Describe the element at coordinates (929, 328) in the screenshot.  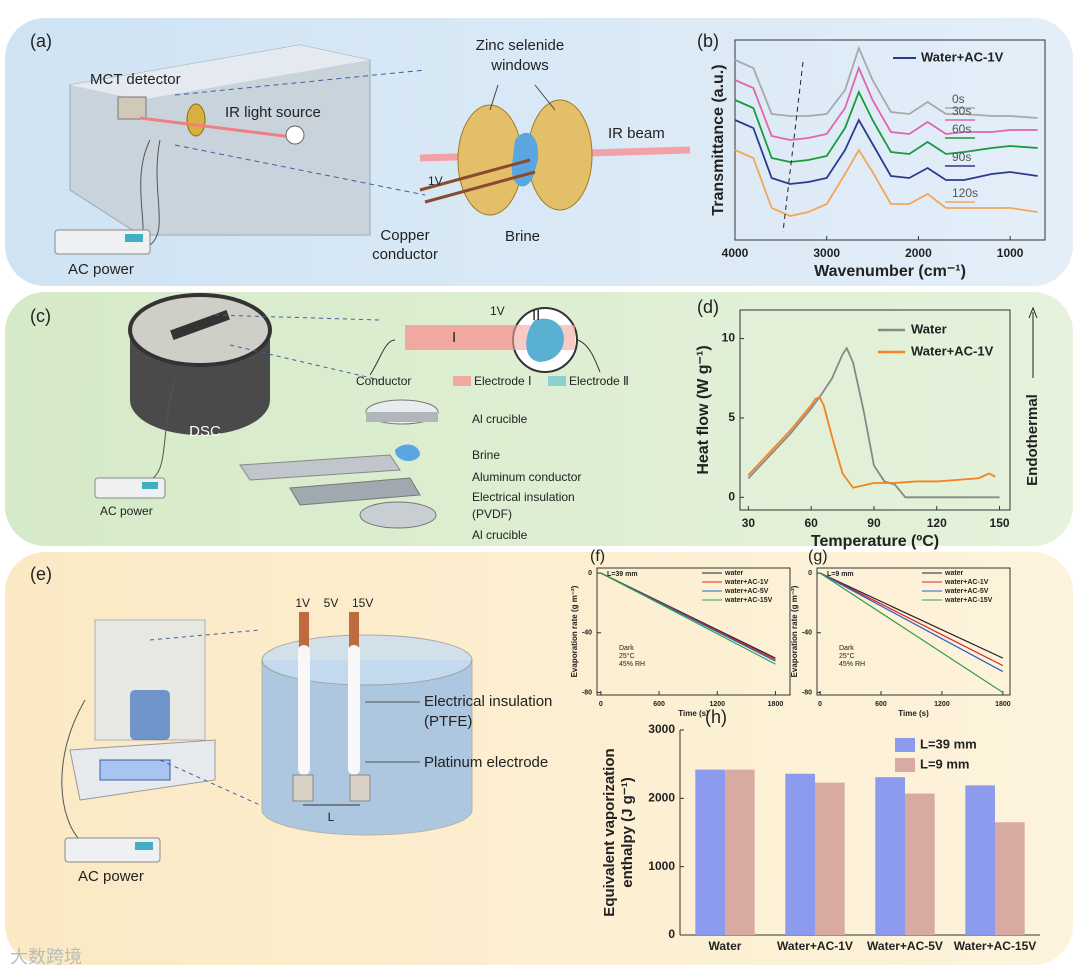
I see `legend-label: Water` at that location.